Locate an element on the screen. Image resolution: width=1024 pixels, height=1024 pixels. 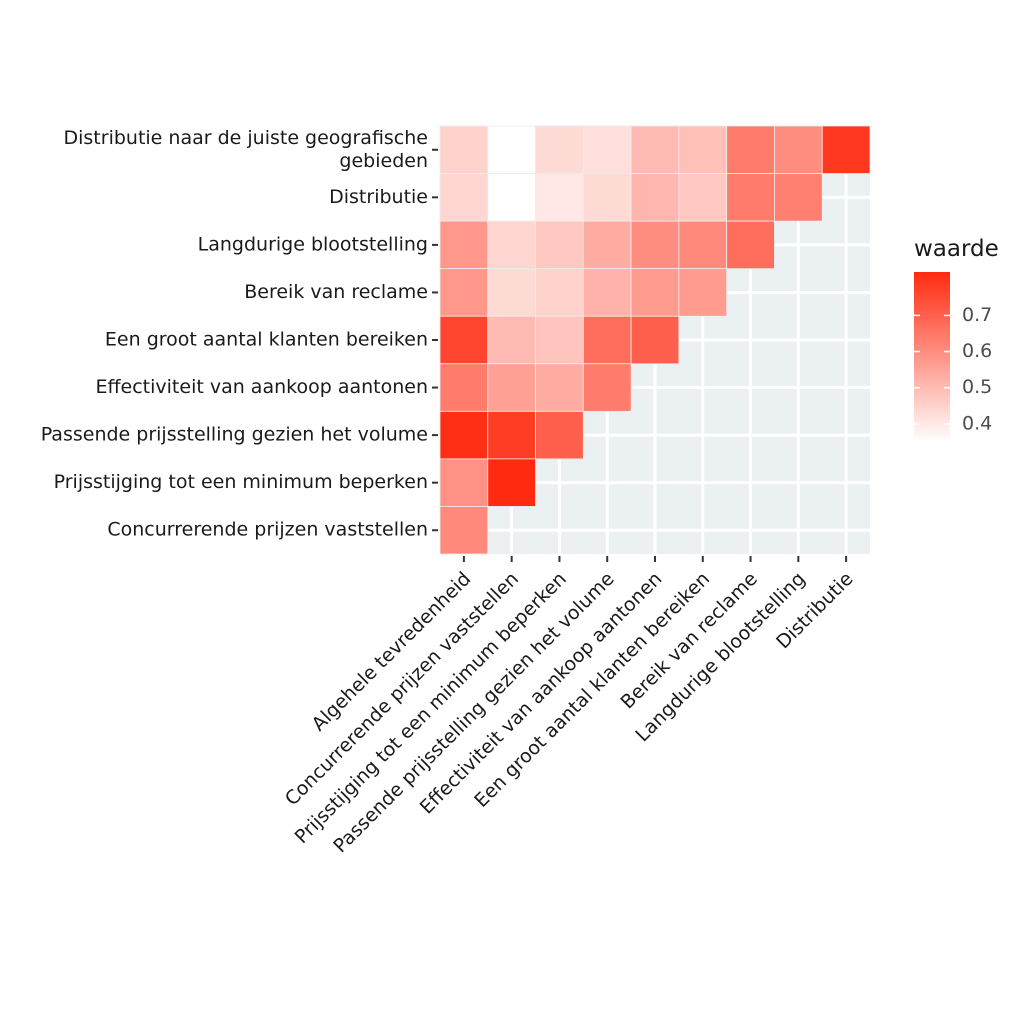
y-tick-label: Concurrerende prijzen vaststellen is located at coordinates (267, 530).